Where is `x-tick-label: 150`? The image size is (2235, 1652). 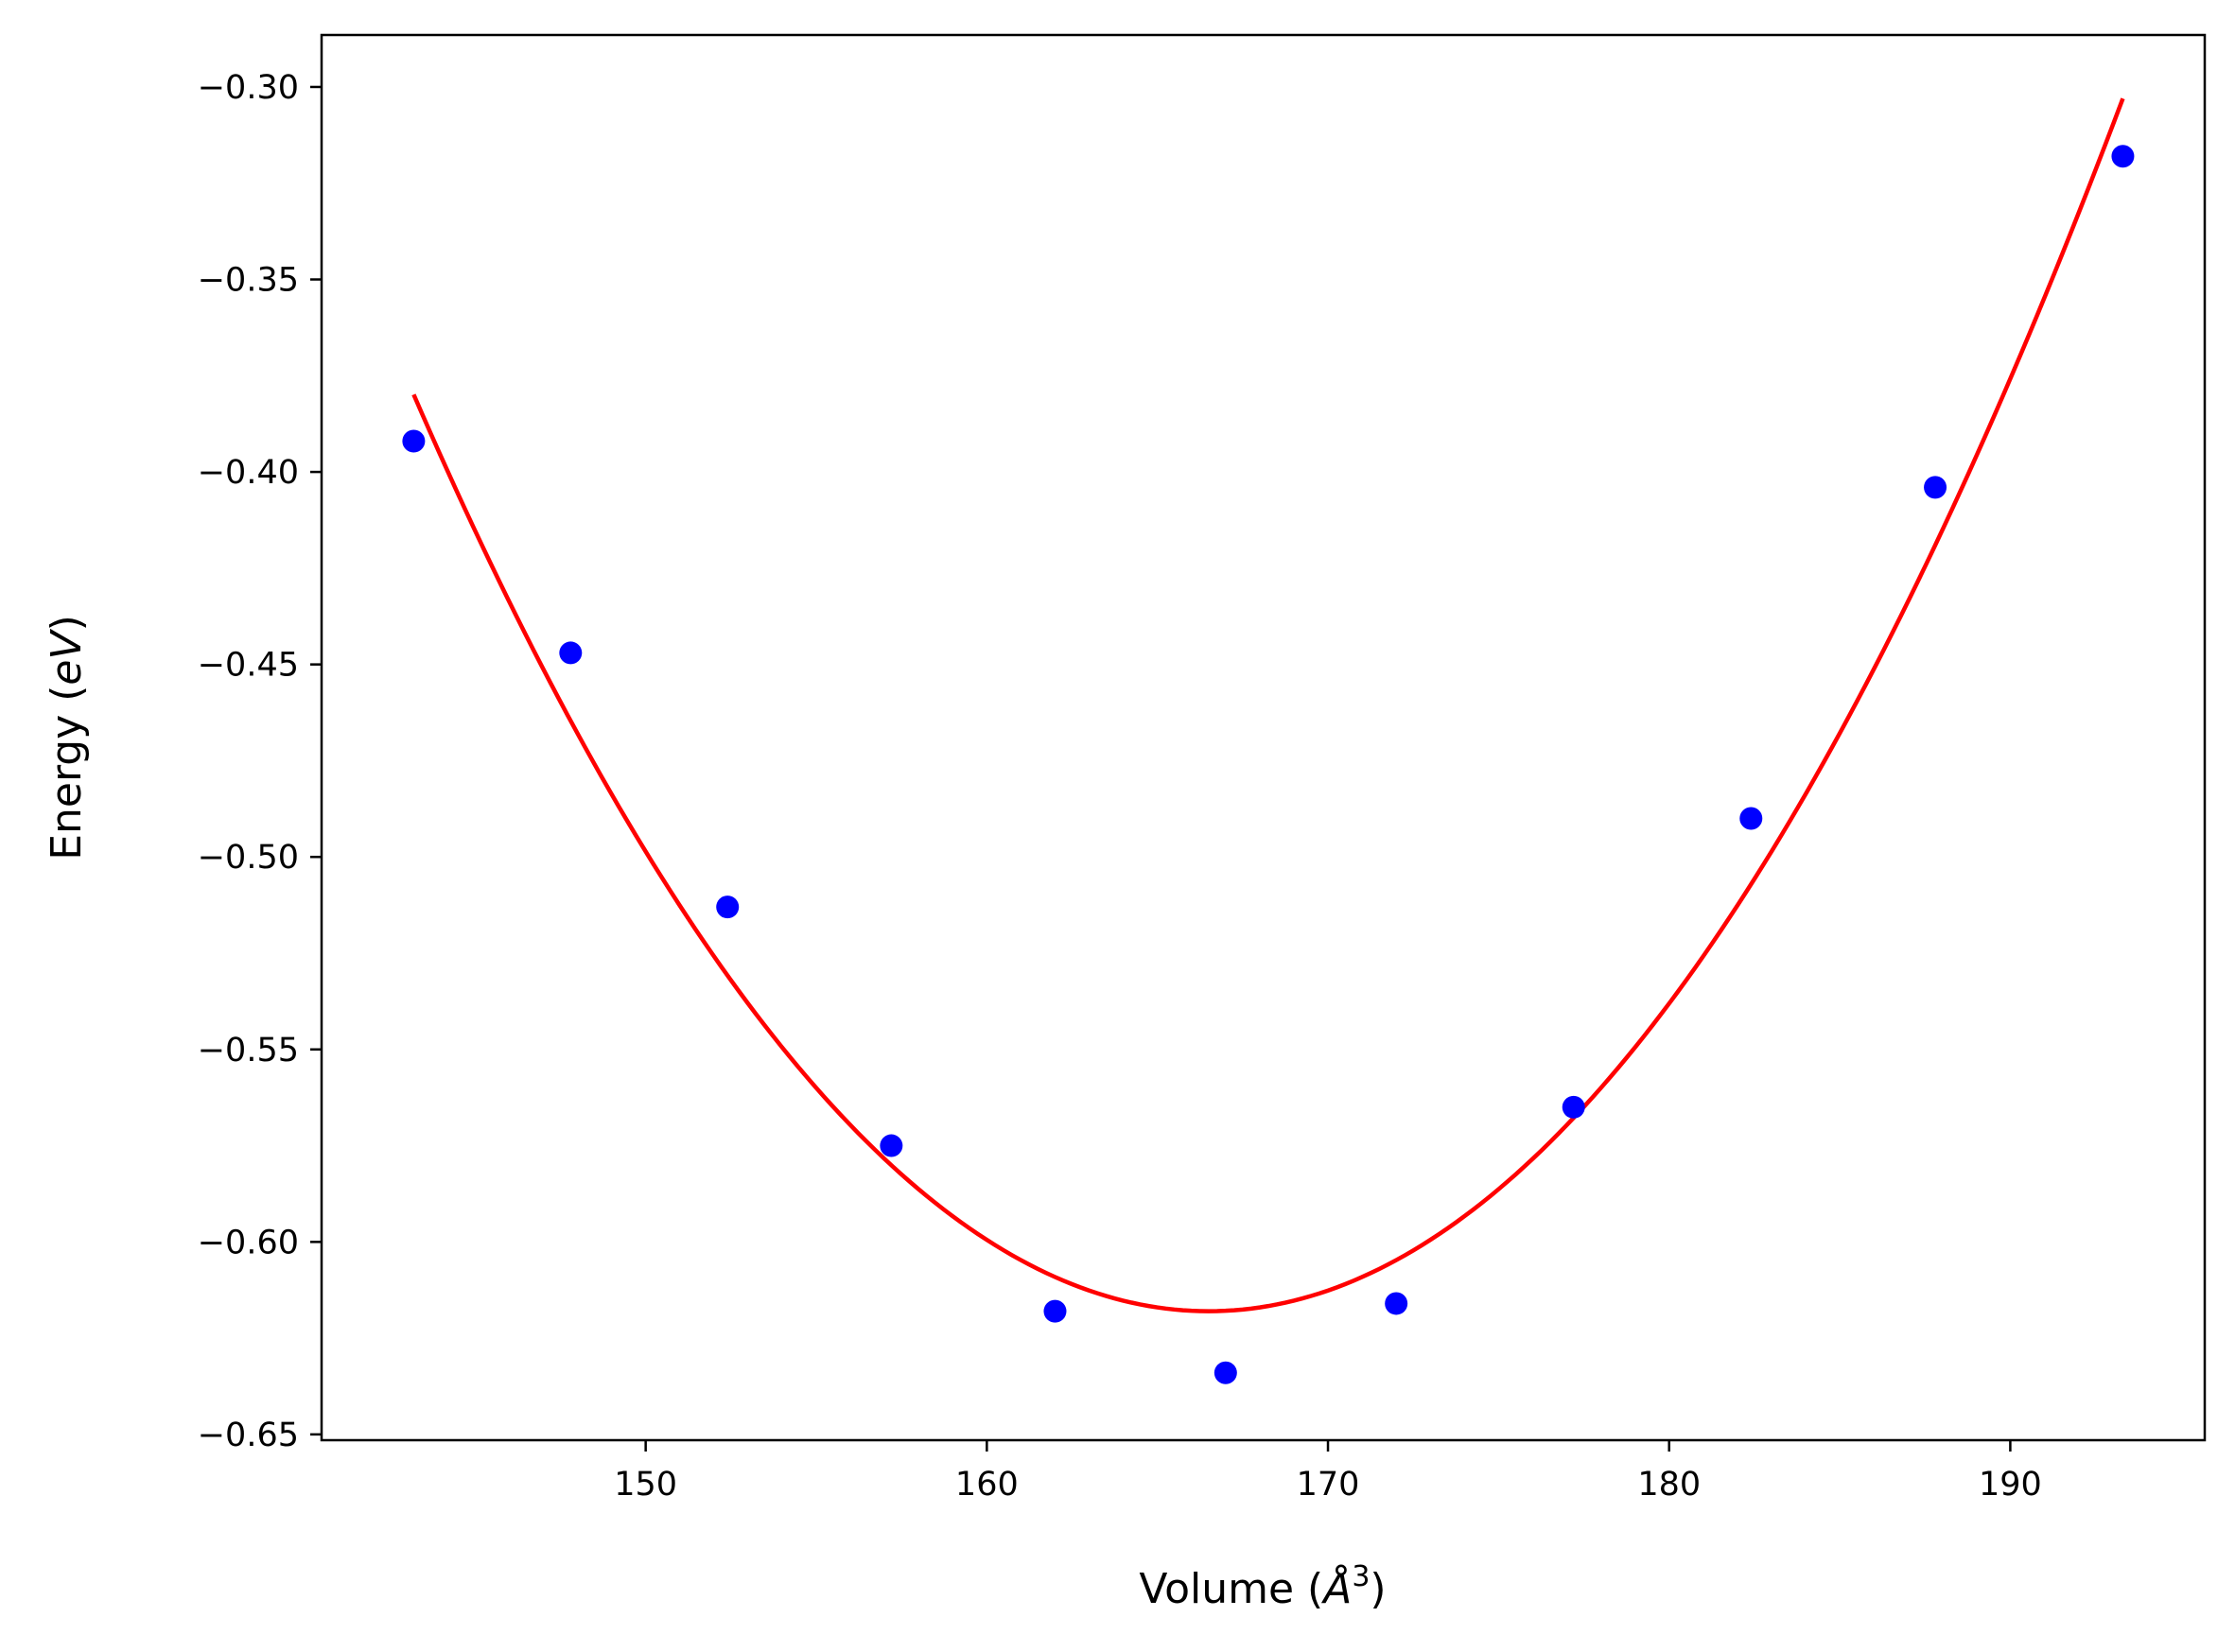
x-tick-label: 150 is located at coordinates (645, 1485).